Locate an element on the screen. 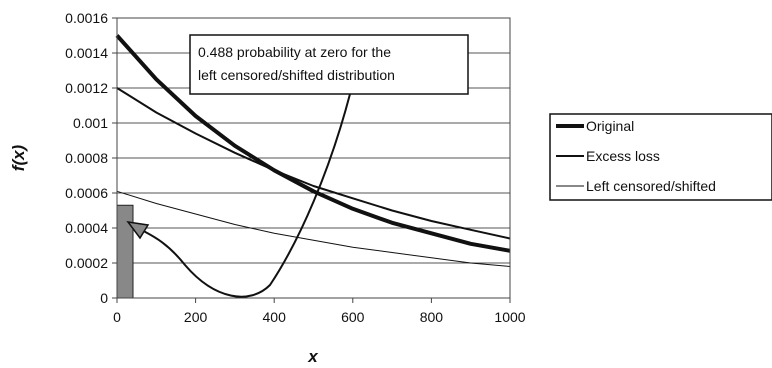  y-tick-label: 0 is located at coordinates (104, 298).